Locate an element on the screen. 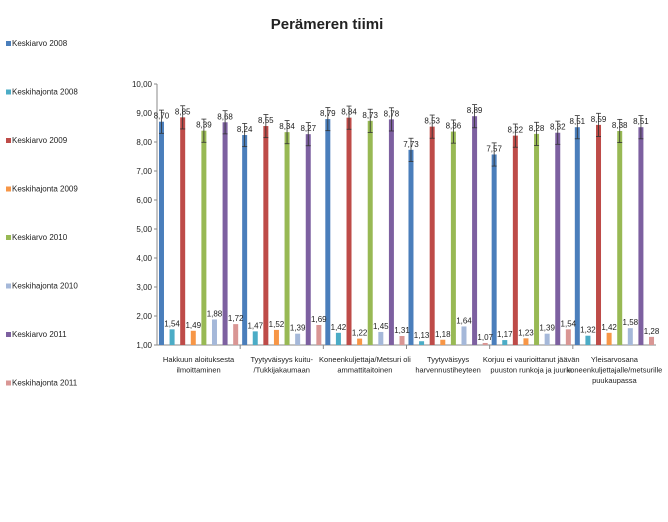 The image size is (668, 522). category-label-line: puukaupassa is located at coordinates (614, 380).